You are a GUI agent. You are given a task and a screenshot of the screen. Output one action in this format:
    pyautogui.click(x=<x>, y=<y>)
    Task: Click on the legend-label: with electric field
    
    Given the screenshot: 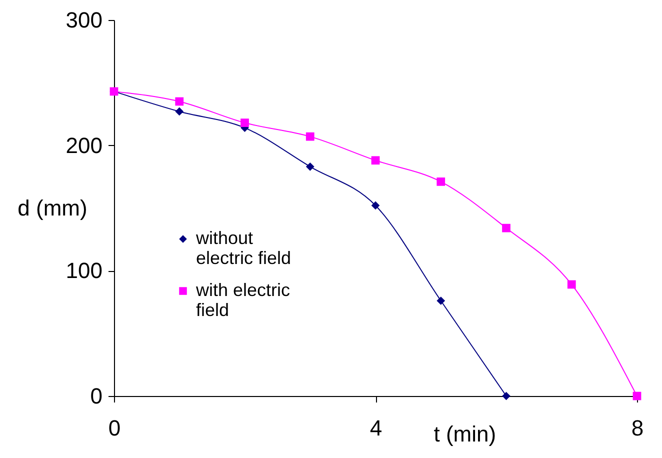 What is the action you would take?
    pyautogui.click(x=242, y=300)
    